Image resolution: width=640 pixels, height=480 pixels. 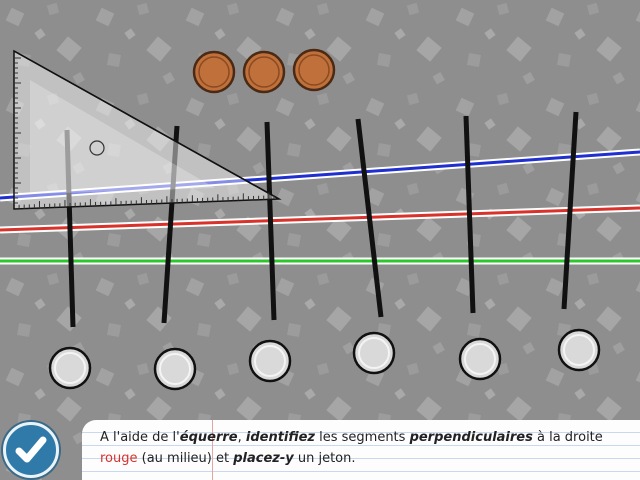 I want to click on instruction-keyword: identifiez, so click(x=280, y=437).